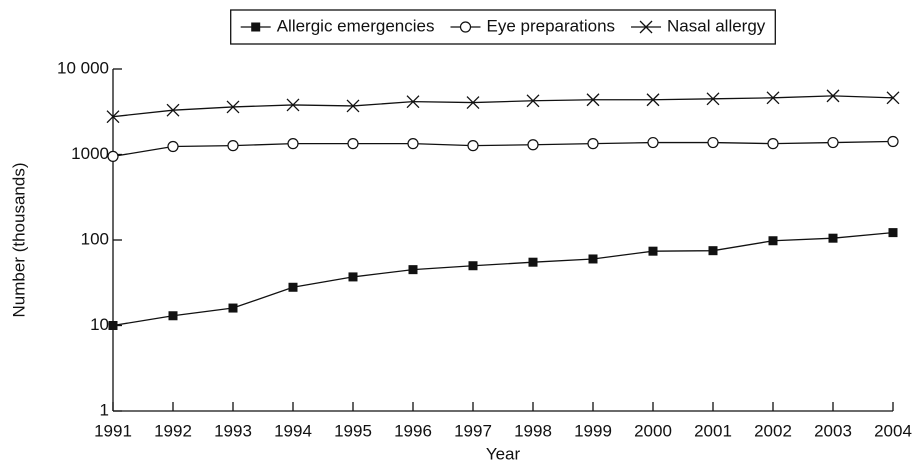 The image size is (918, 467). What do you see at coordinates (99, 324) in the screenshot?
I see `y-tick-label: 10` at bounding box center [99, 324].